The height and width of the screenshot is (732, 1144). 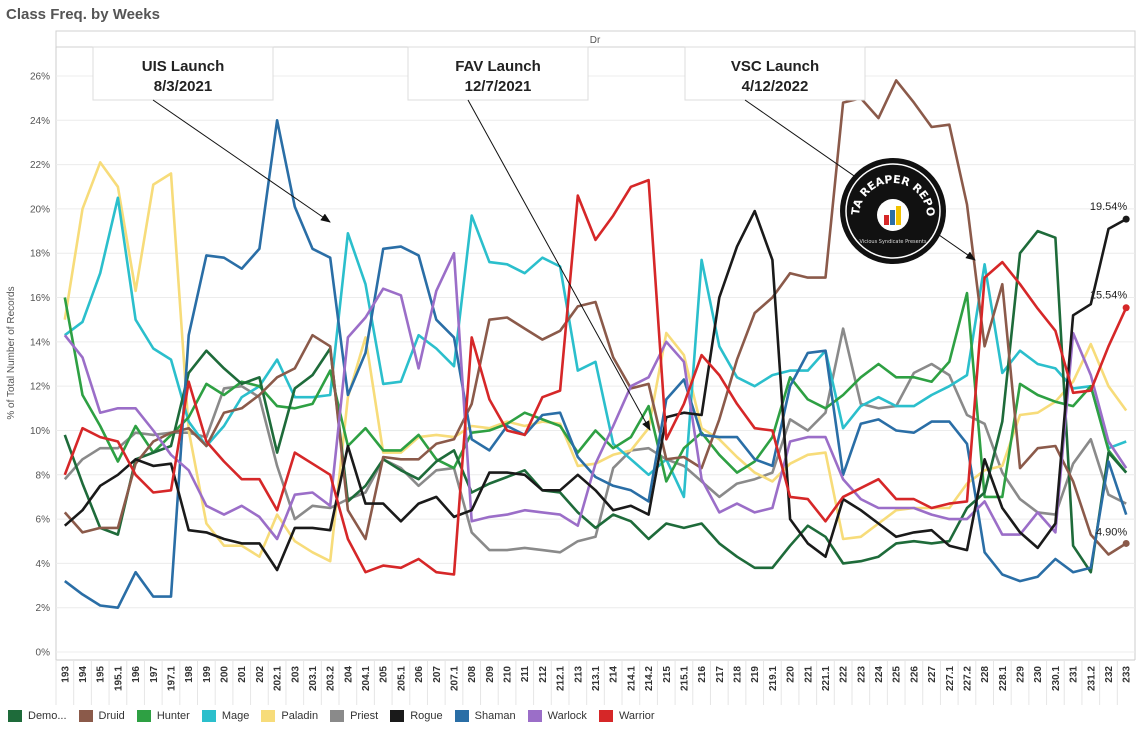 I want to click on y-axis-label: % of Total Number of Records, so click(x=11, y=352).